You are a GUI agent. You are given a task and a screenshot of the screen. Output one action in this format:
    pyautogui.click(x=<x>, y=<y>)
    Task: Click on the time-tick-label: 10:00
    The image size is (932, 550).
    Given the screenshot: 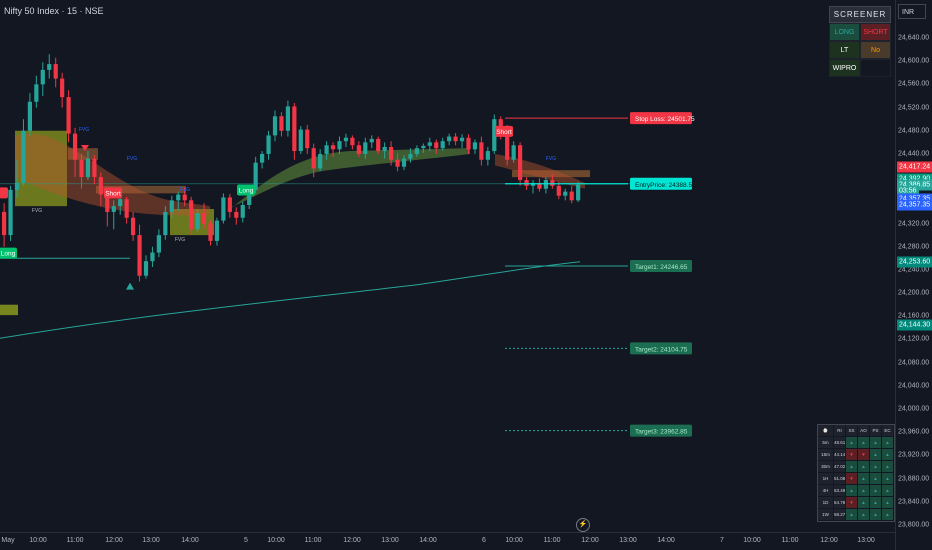 What is the action you would take?
    pyautogui.click(x=514, y=540)
    